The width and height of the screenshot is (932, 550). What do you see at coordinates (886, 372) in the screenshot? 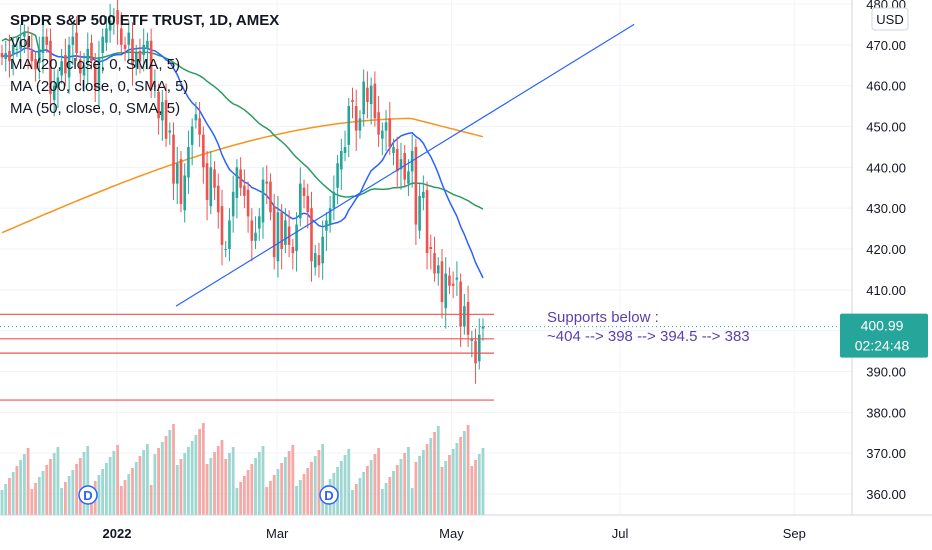
I see `price-tick-label: 390.00` at bounding box center [886, 372].